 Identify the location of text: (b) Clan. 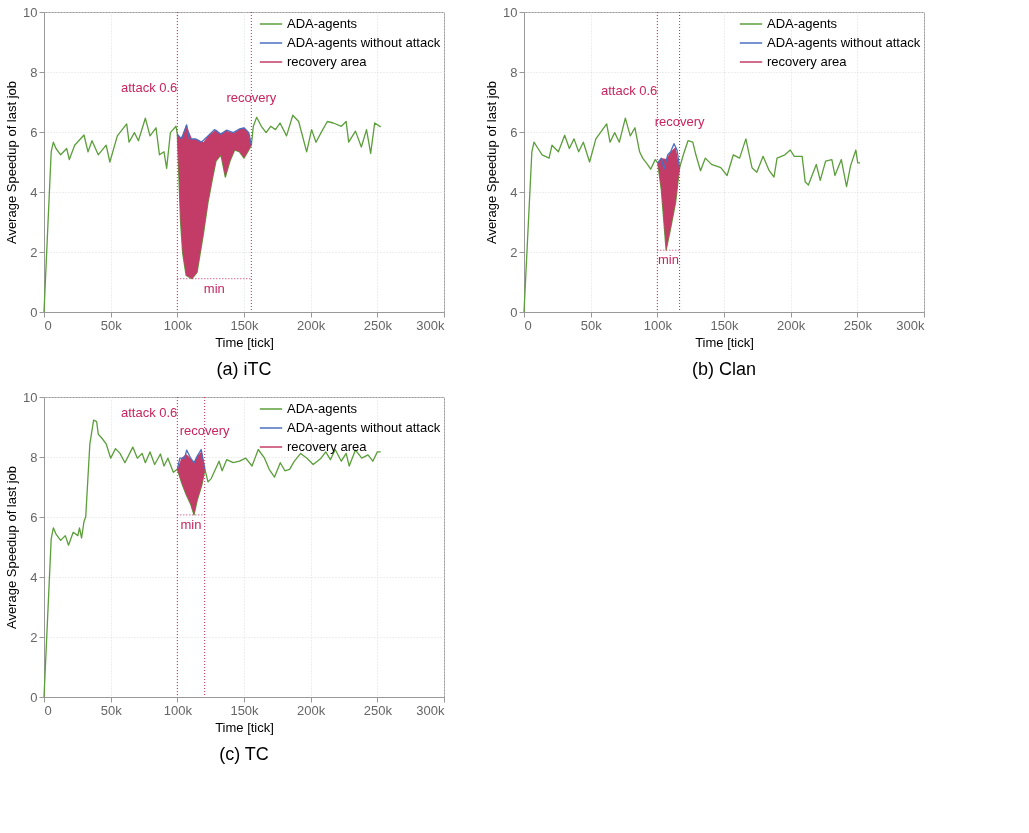
(724, 369).